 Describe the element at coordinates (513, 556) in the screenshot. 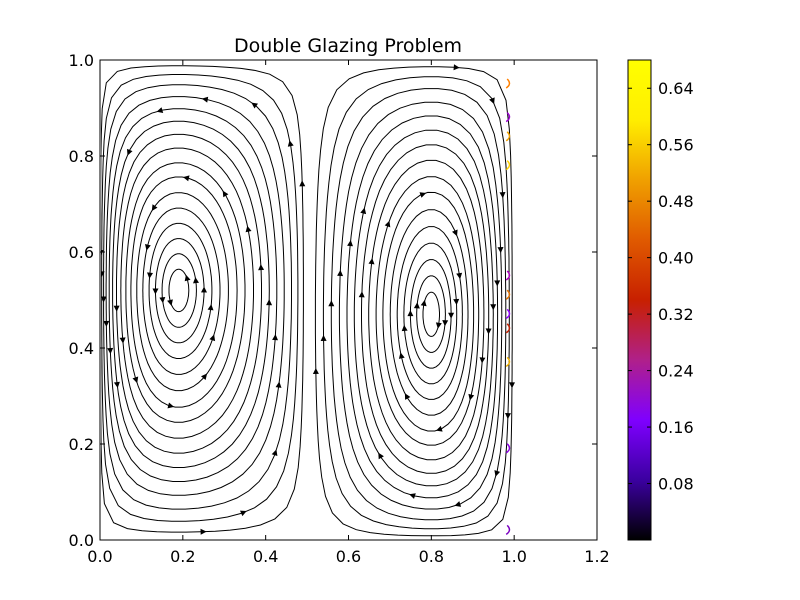

I see `x-tick-label: 1.0` at that location.